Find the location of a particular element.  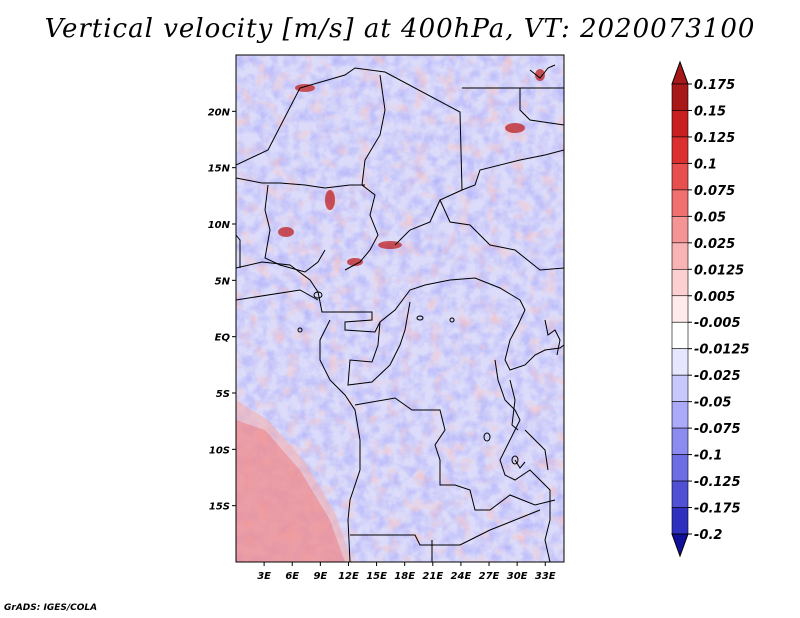

colorbar-level-label: 0.125 is located at coordinates (714, 138).